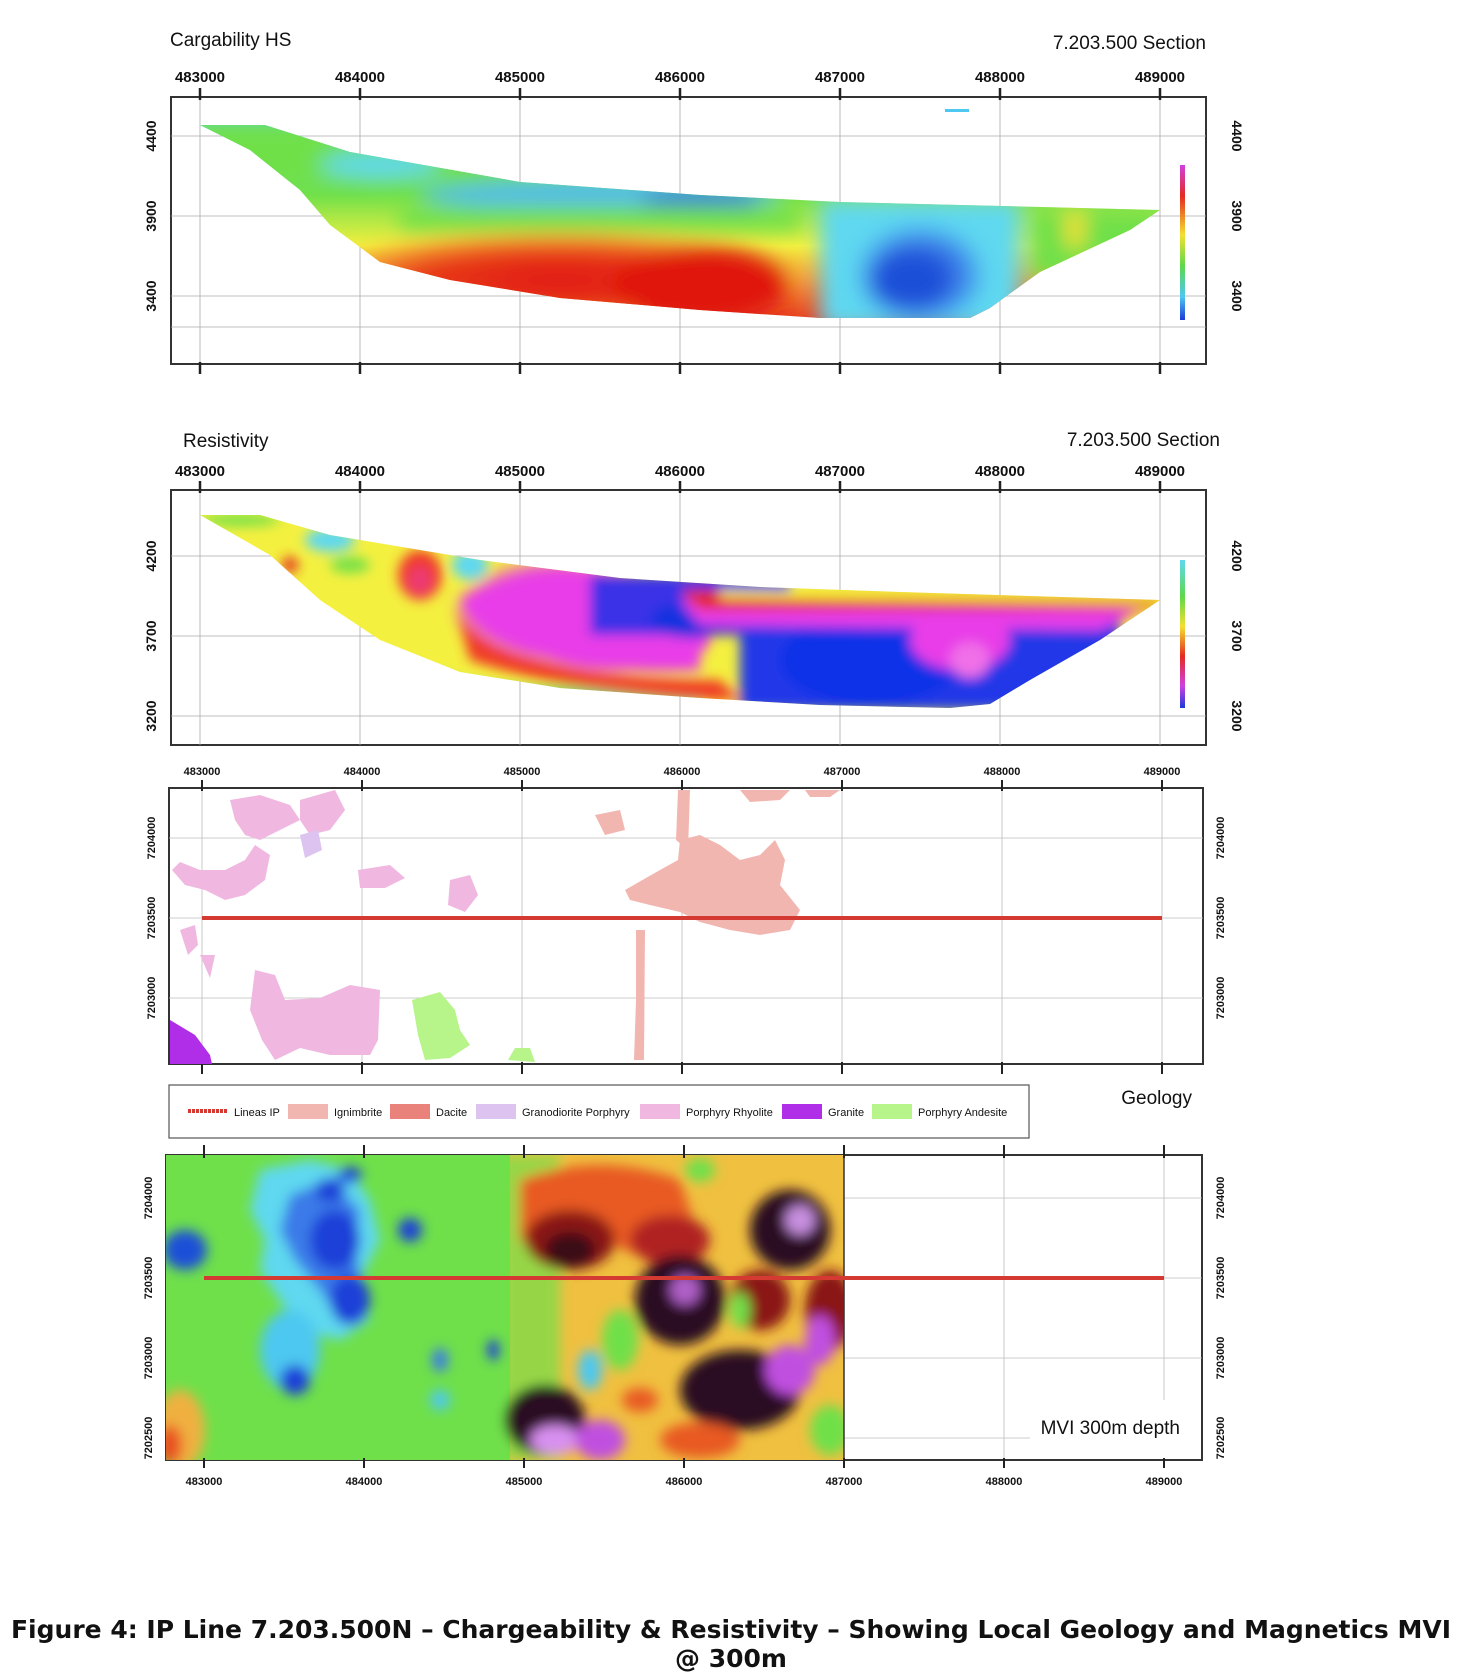 Image resolution: width=1462 pixels, height=1673 pixels. What do you see at coordinates (680, 231) in the screenshot?
I see `chargeability-tickmarks` at bounding box center [680, 231].